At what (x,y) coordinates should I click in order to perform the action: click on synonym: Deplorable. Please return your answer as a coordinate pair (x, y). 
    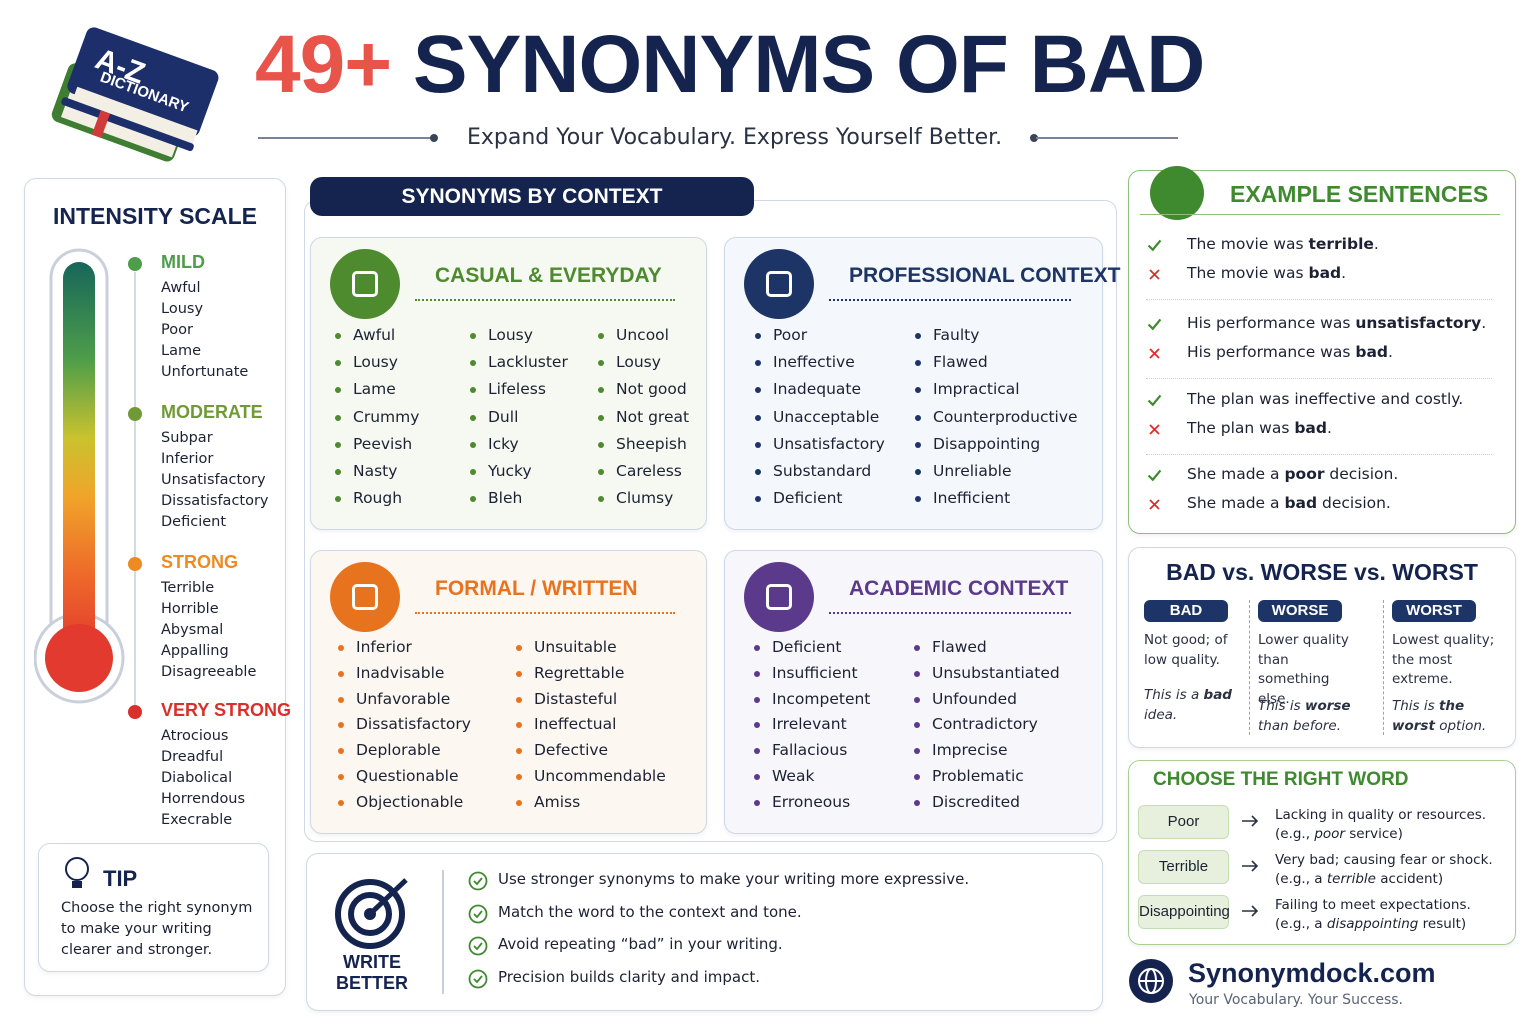
    Looking at the image, I should click on (389, 750).